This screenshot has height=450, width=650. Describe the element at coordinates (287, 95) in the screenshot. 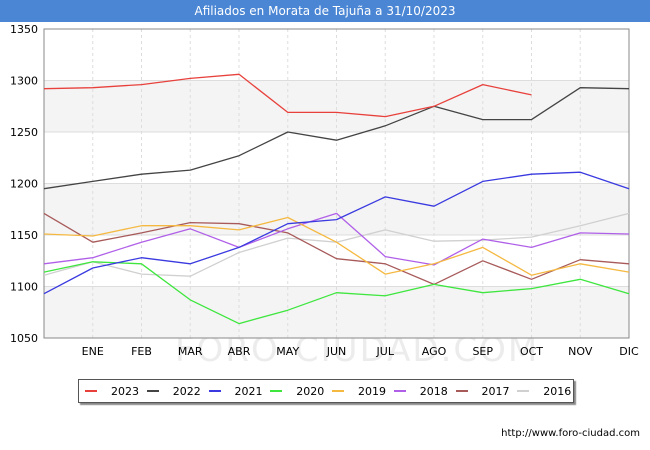

I see `series-line-2023` at that location.